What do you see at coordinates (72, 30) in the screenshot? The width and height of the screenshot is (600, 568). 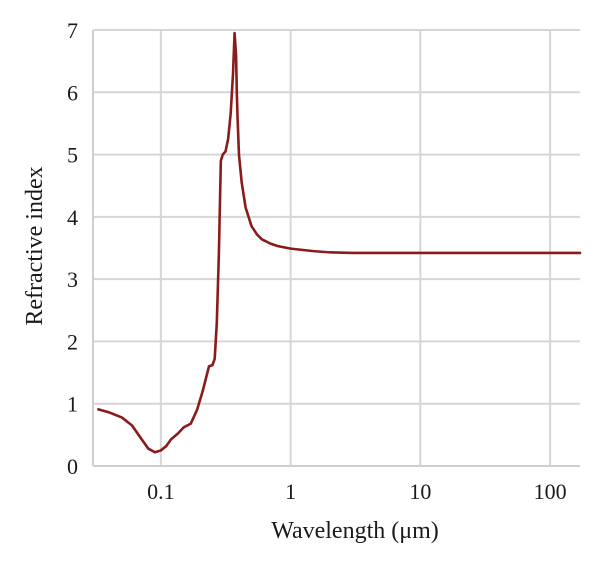 I see `y-tick-label: 7` at bounding box center [72, 30].